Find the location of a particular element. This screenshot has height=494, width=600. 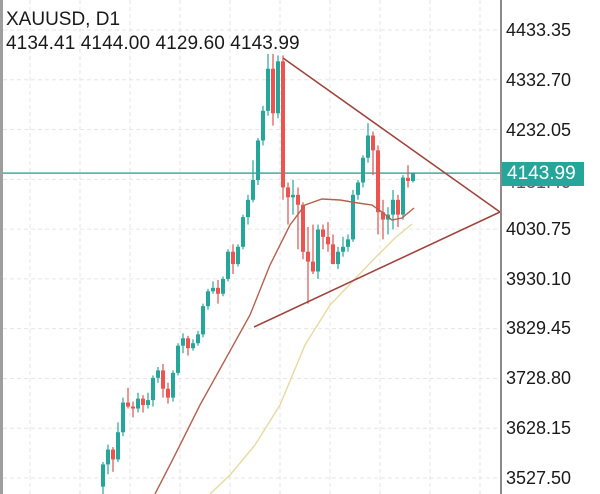

ohlc-values: 4134.41 4144.00 4129.60 4143.99 is located at coordinates (153, 43).